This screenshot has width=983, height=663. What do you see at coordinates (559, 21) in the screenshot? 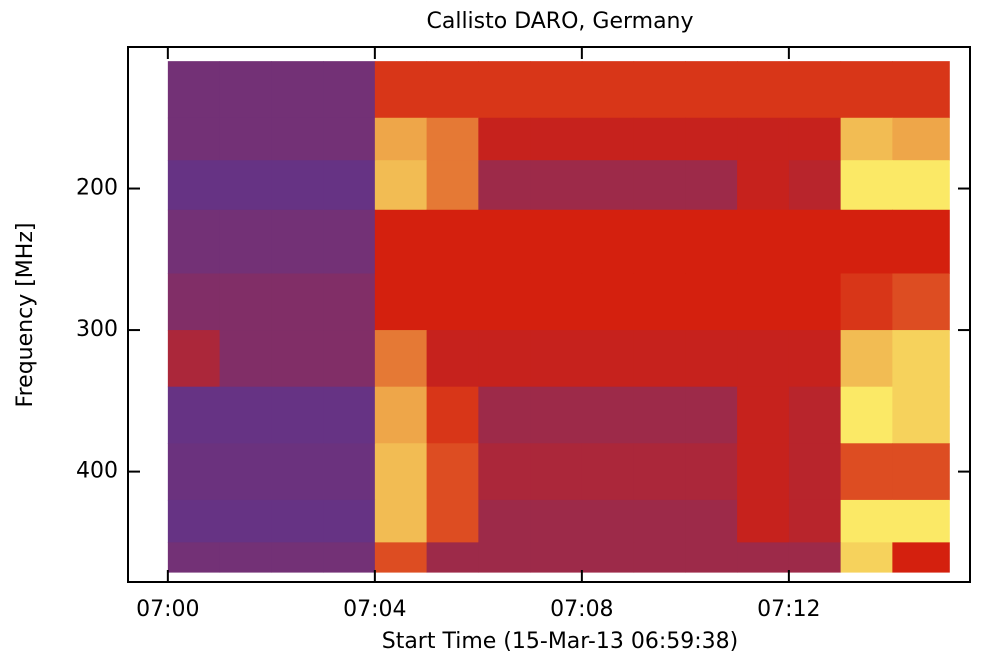
I see `chart-title: Callisto DARO, Germany` at bounding box center [559, 21].